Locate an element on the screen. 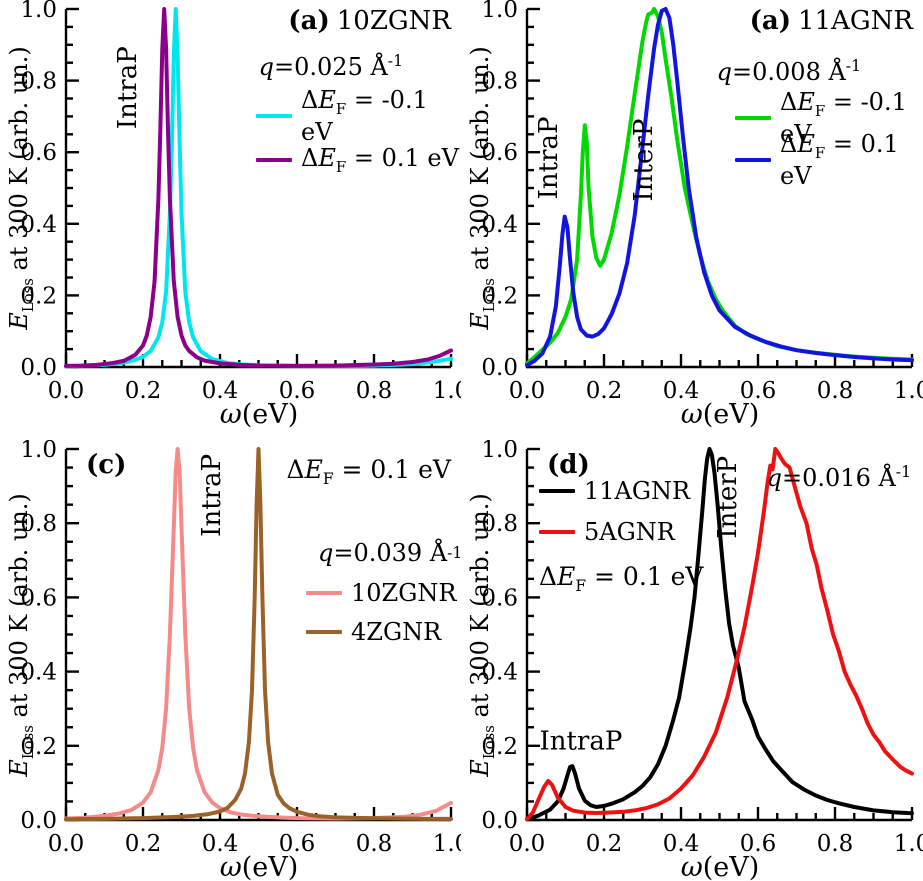 The width and height of the screenshot is (923, 881). q-value-label: q=0.008 Å-1 is located at coordinates (788, 71).